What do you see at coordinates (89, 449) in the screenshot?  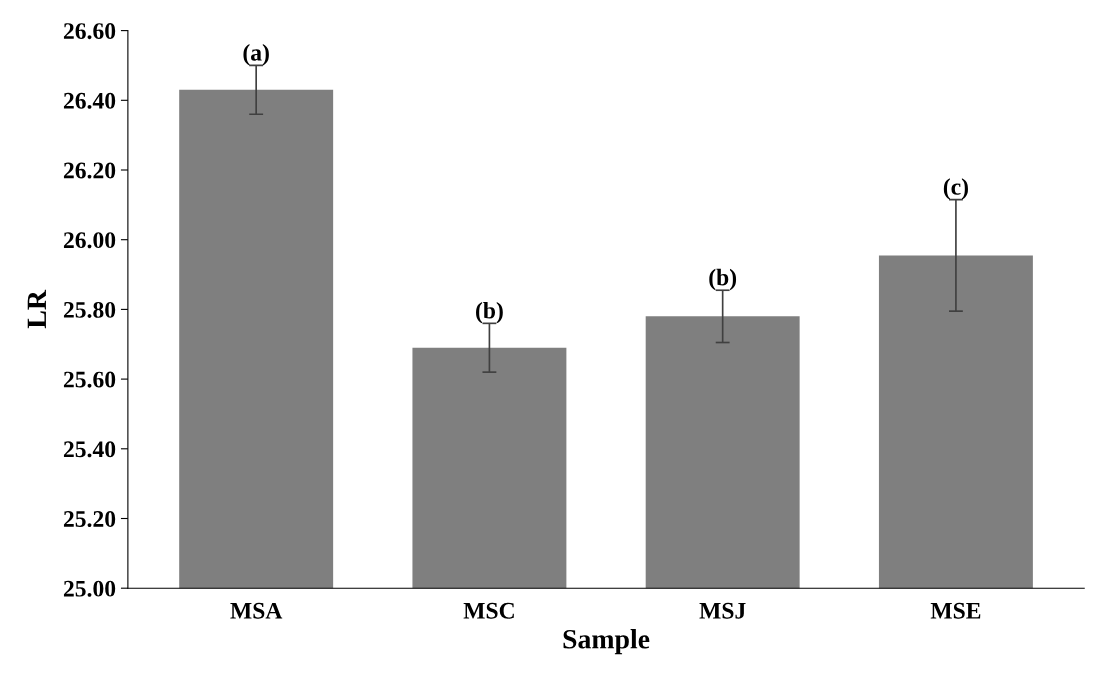 I see `y-tick-label: 25.40` at bounding box center [89, 449].